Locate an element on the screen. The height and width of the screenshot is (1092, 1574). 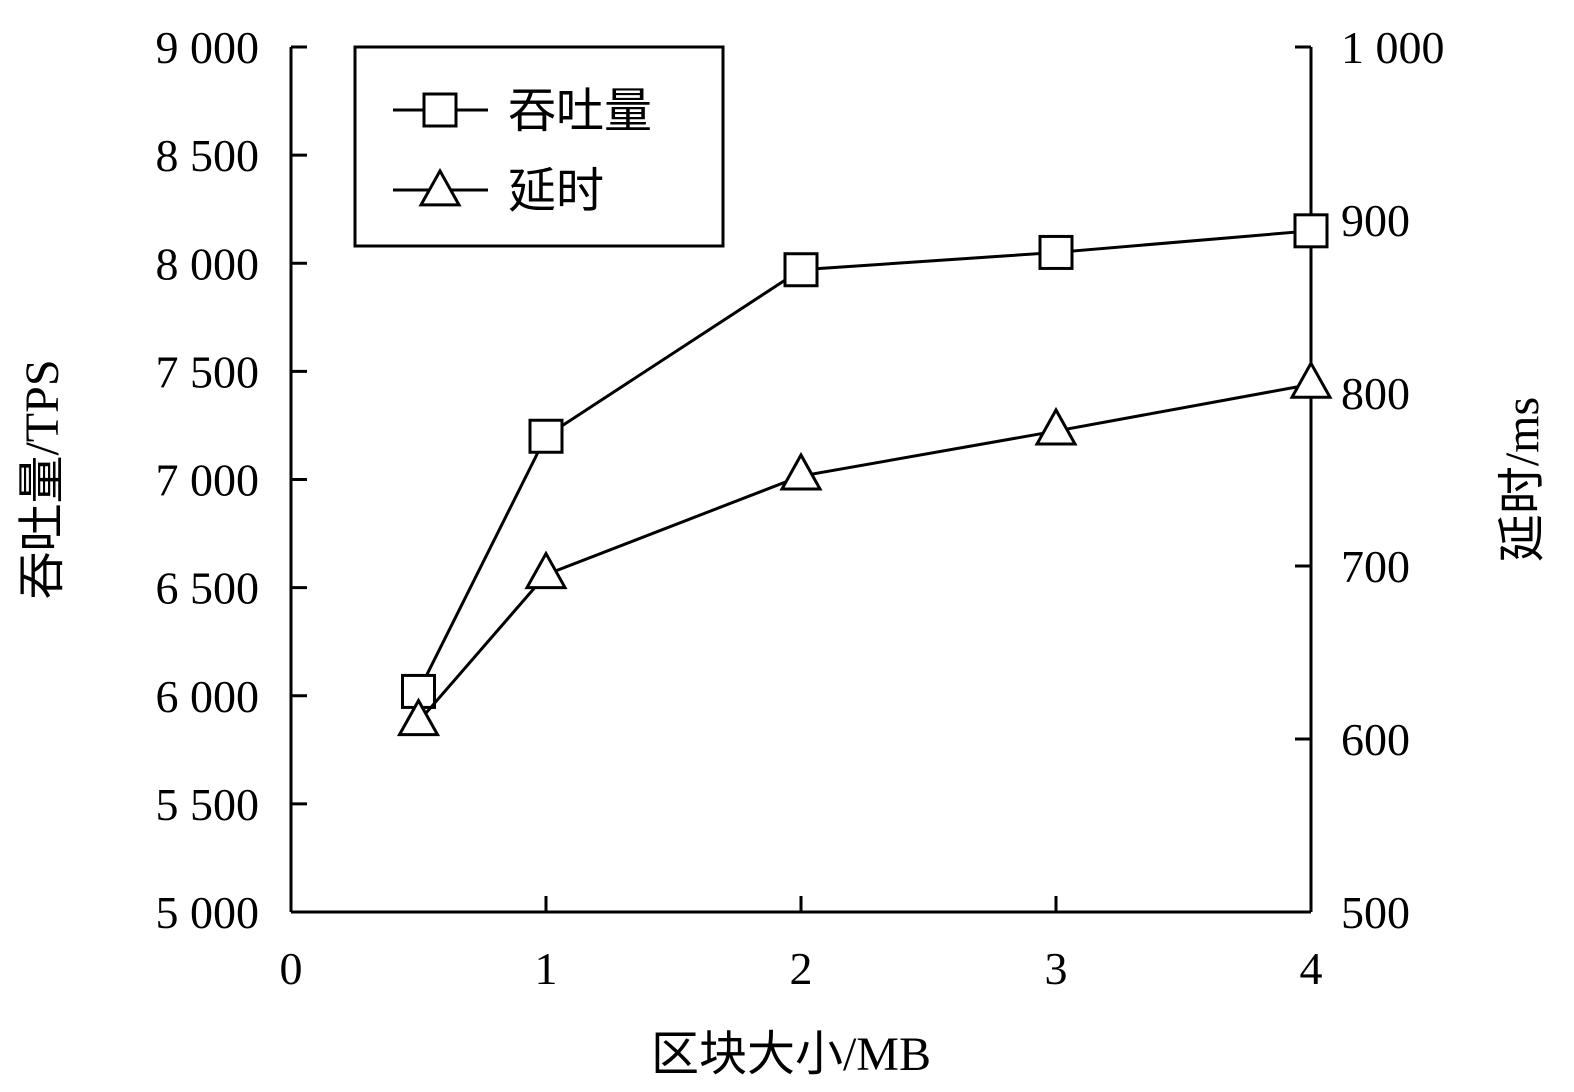
left-y-tick-label: 6 000 is located at coordinates (208, 696).